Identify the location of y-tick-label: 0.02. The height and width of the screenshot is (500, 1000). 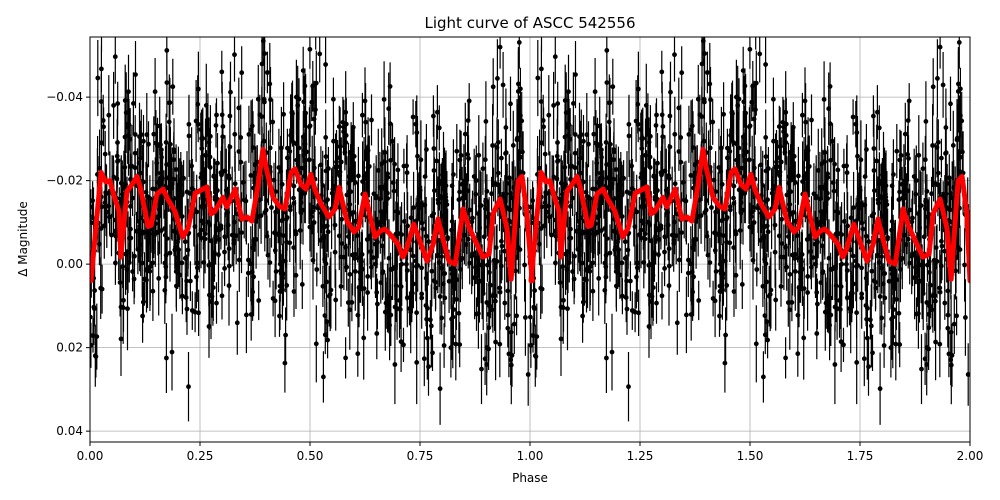
(69, 348).